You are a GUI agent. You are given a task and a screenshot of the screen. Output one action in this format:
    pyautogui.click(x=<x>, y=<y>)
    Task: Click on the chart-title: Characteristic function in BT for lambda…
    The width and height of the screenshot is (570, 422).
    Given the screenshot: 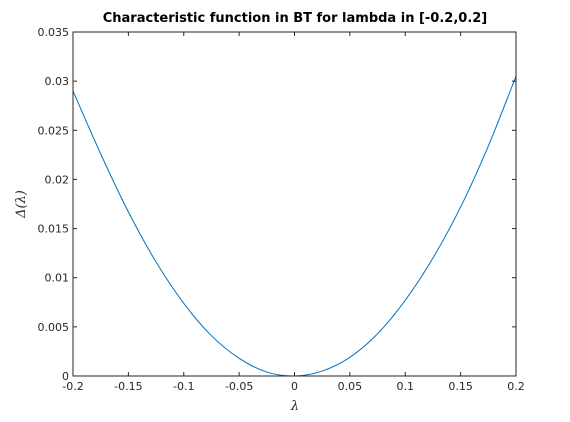 What is the action you would take?
    pyautogui.click(x=295, y=18)
    